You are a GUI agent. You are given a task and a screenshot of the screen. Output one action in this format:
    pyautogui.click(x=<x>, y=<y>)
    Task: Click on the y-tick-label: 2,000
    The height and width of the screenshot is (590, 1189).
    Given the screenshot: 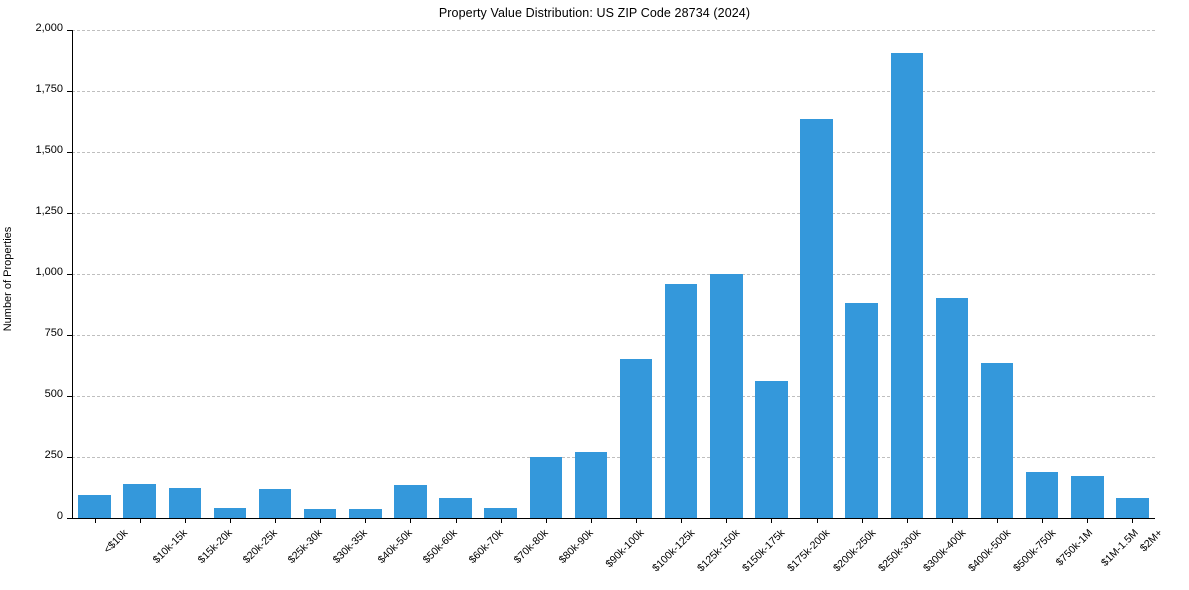 What is the action you would take?
    pyautogui.click(x=49, y=28)
    